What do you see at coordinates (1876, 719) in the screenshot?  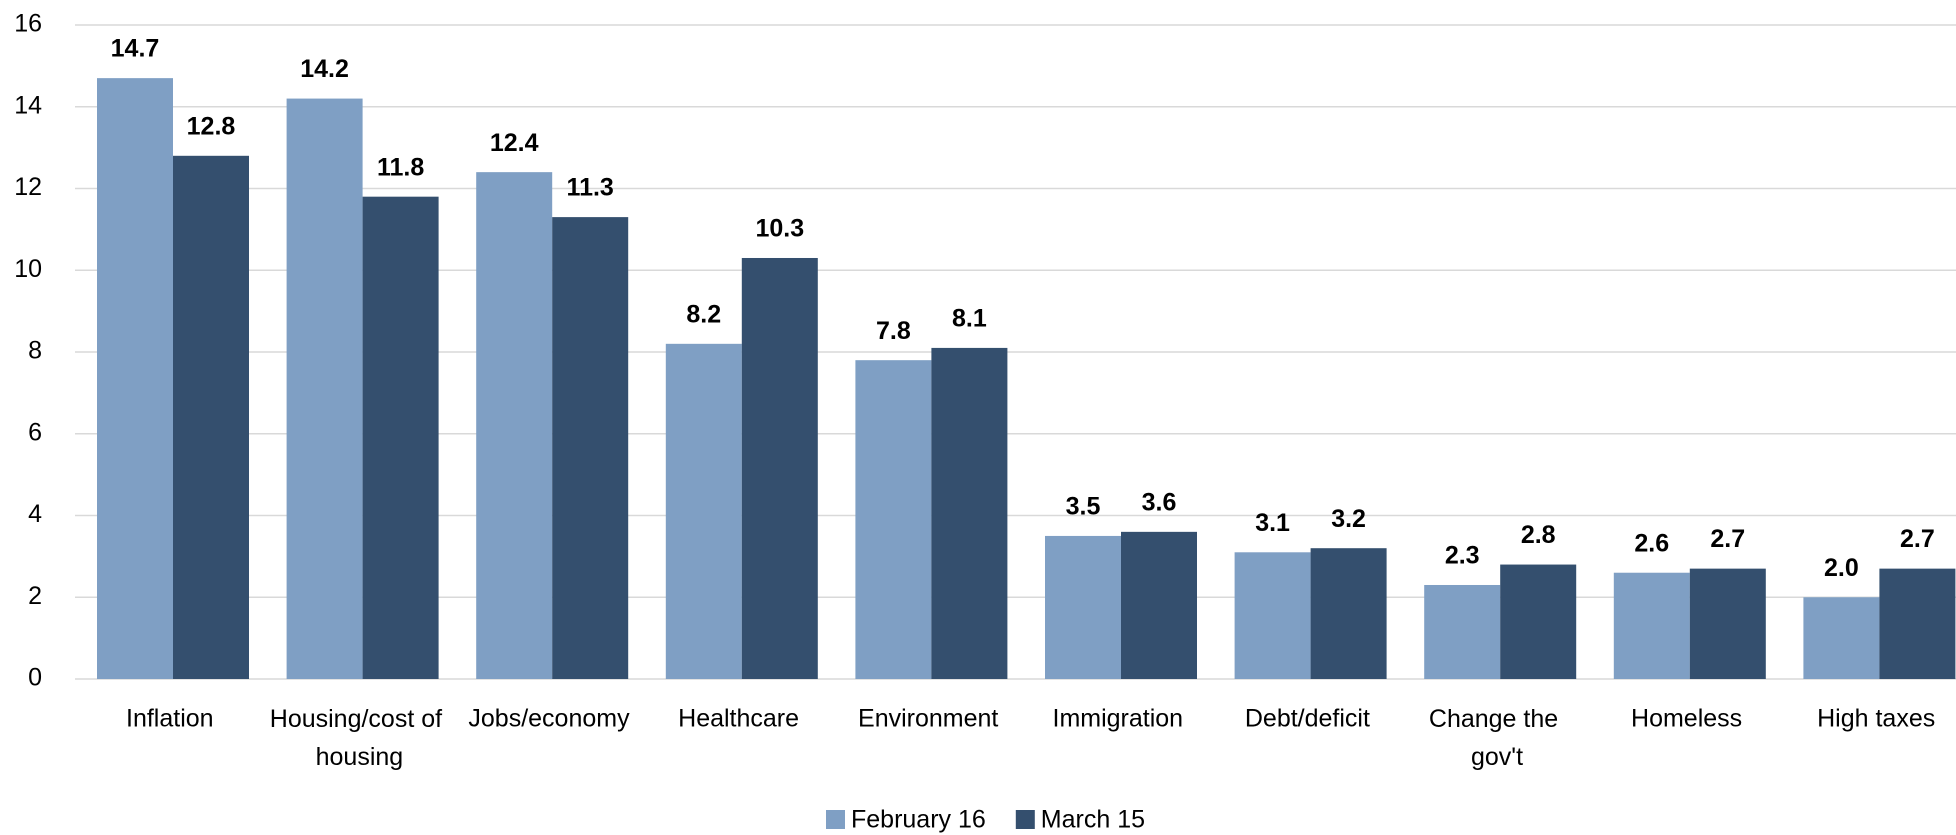 I see `x-tick-label: High taxes` at bounding box center [1876, 719].